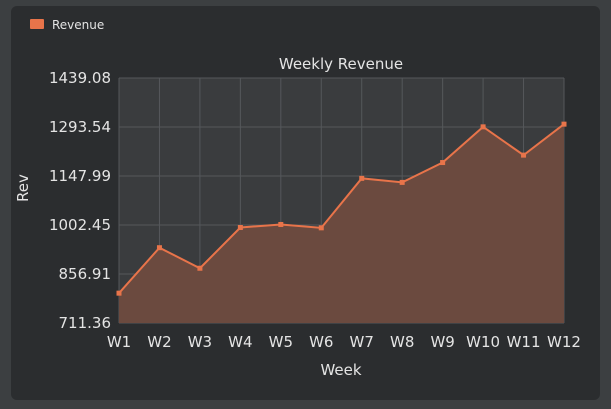 Image resolution: width=611 pixels, height=409 pixels. I want to click on x-tick-label: W10, so click(483, 342).